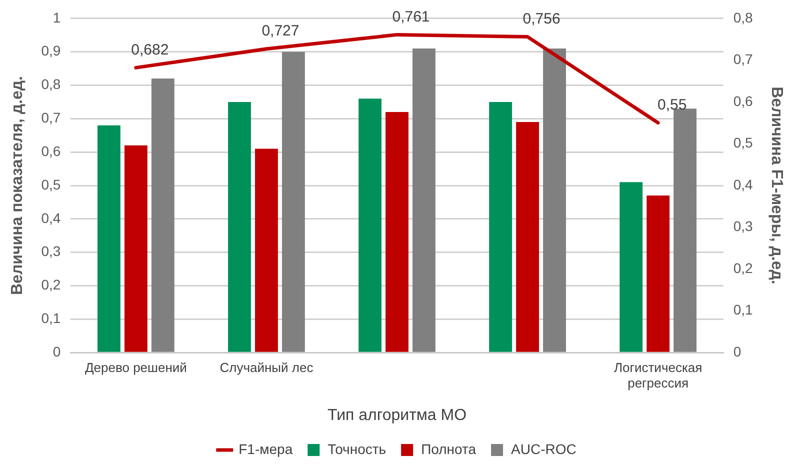 The height and width of the screenshot is (469, 794). Describe the element at coordinates (541, 19) in the screenshot. I see `data-label: 0,756` at that location.